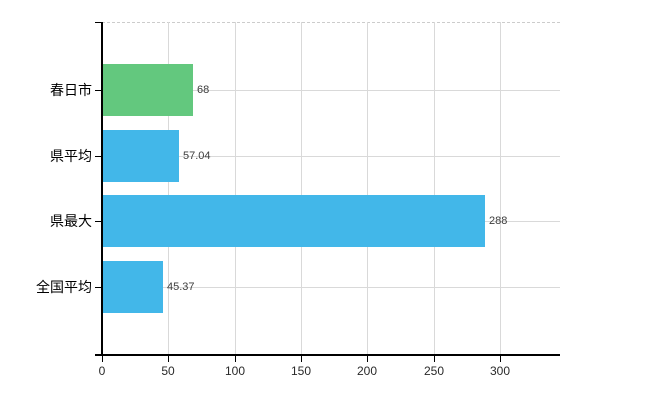 The image size is (650, 400). I want to click on category-label: 県平均, so click(71, 156).